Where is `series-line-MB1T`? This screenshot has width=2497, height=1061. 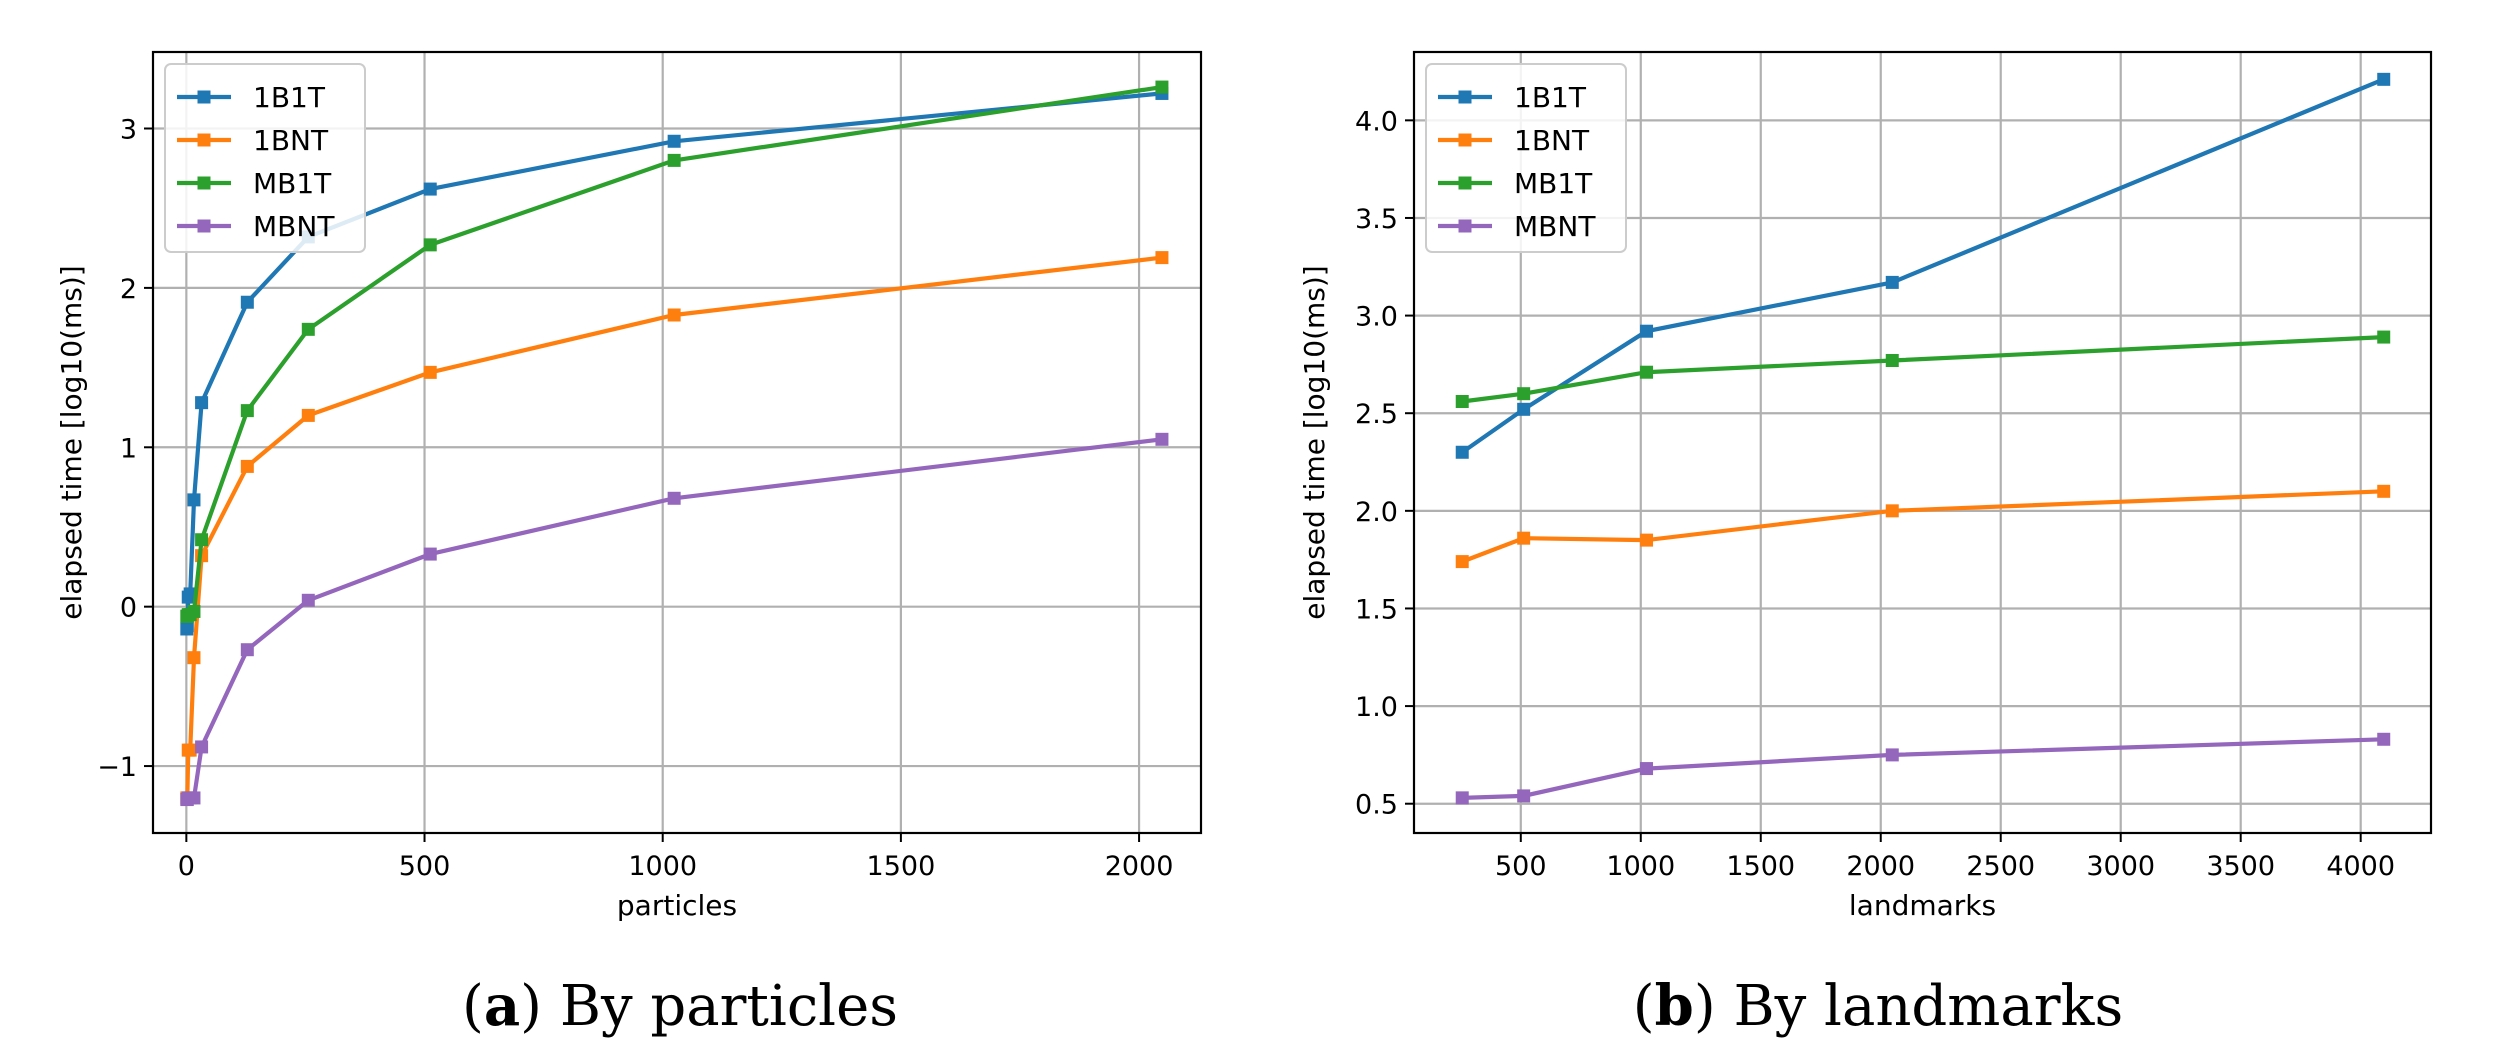 series-line-MB1T is located at coordinates (1922, 369).